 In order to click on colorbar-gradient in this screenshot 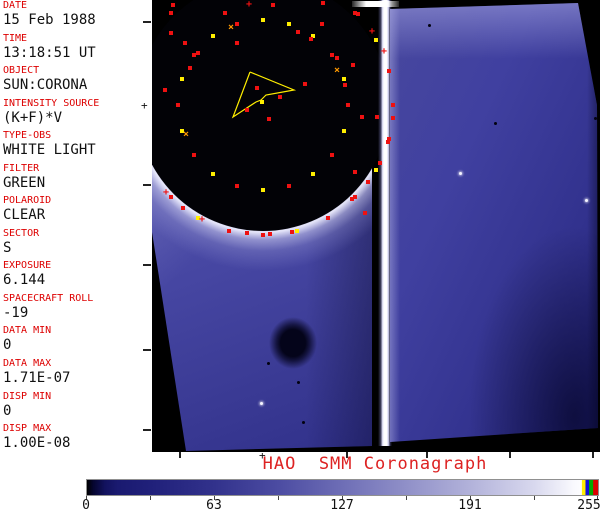, I will do `click(342, 487)`.